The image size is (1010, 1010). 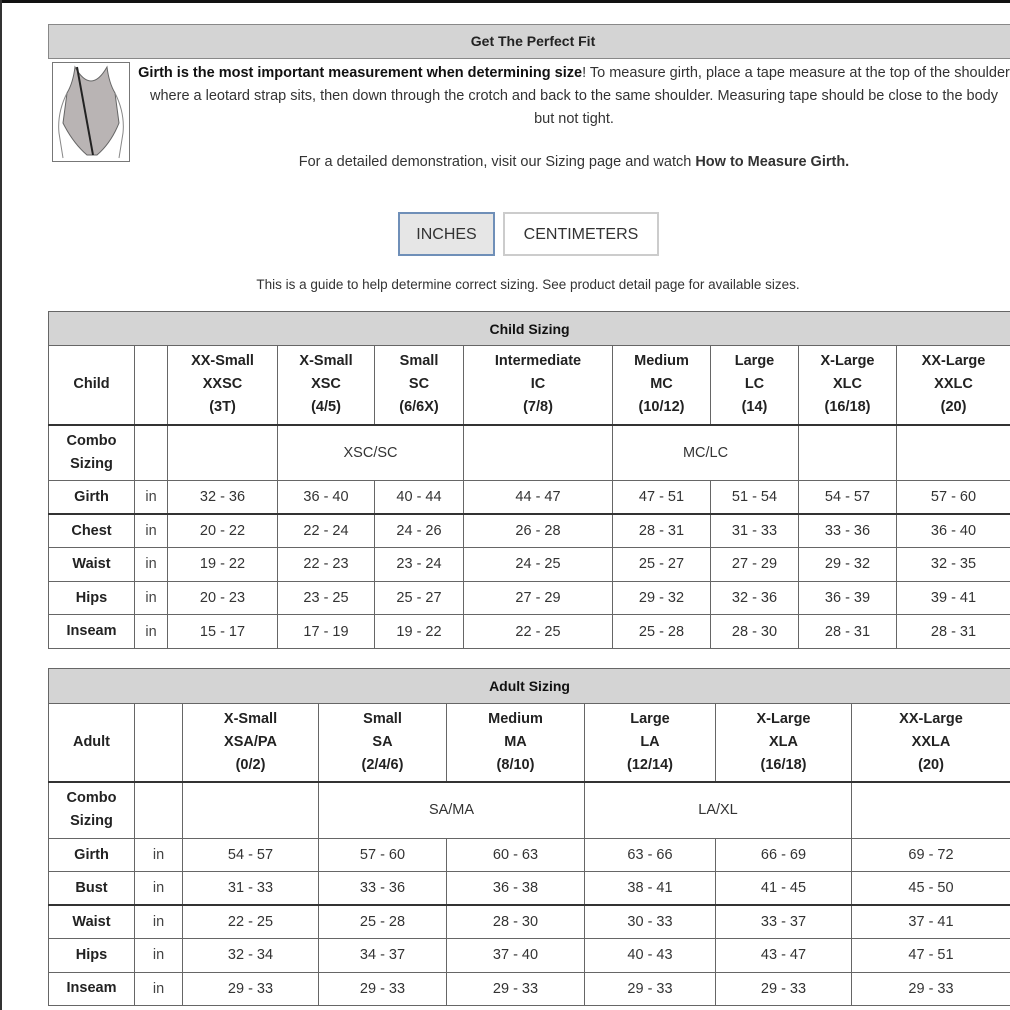 I want to click on adult-sizing-title: Adult Sizing, so click(x=528, y=686).